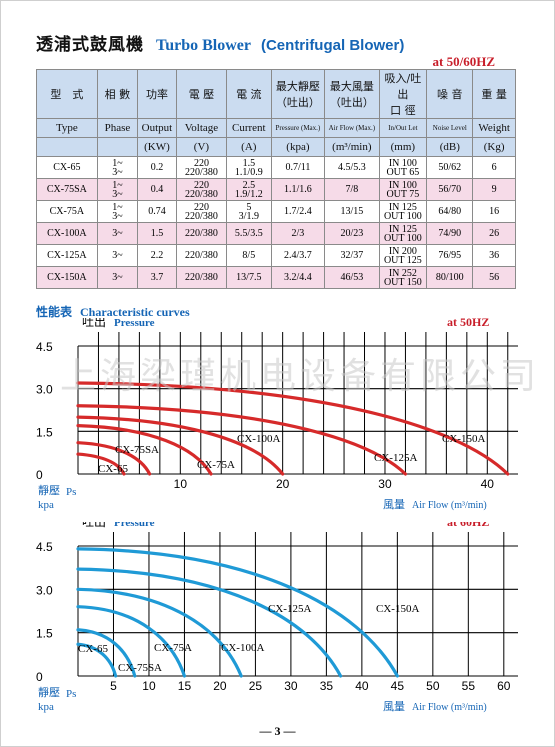 The height and width of the screenshot is (747, 555). What do you see at coordinates (90, 45) in the screenshot?
I see `title-cn: 透浦式鼓風機` at bounding box center [90, 45].